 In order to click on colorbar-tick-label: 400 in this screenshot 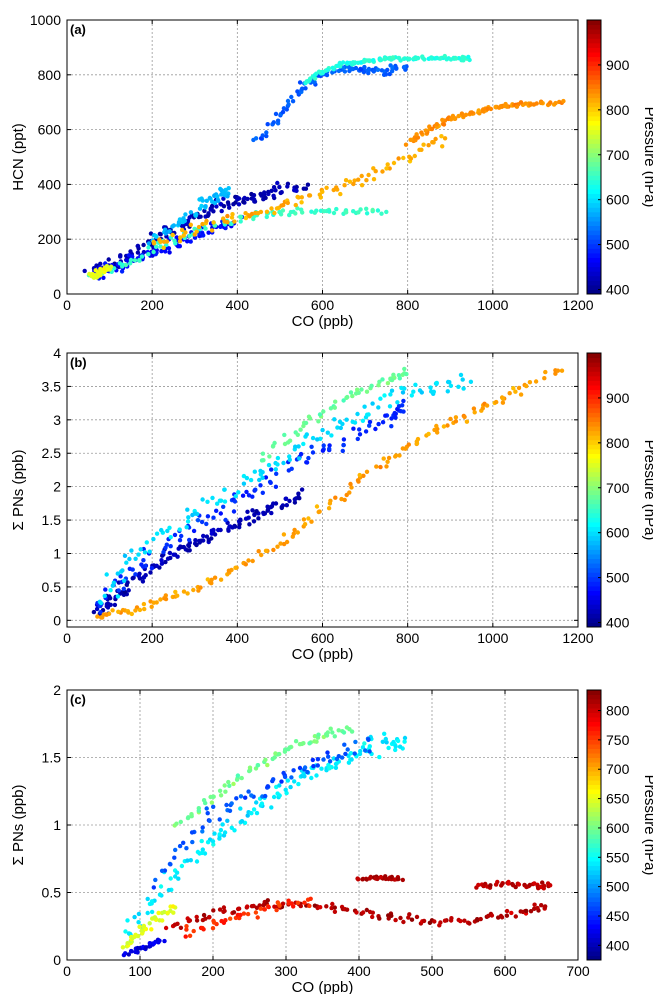, I will do `click(618, 945)`.